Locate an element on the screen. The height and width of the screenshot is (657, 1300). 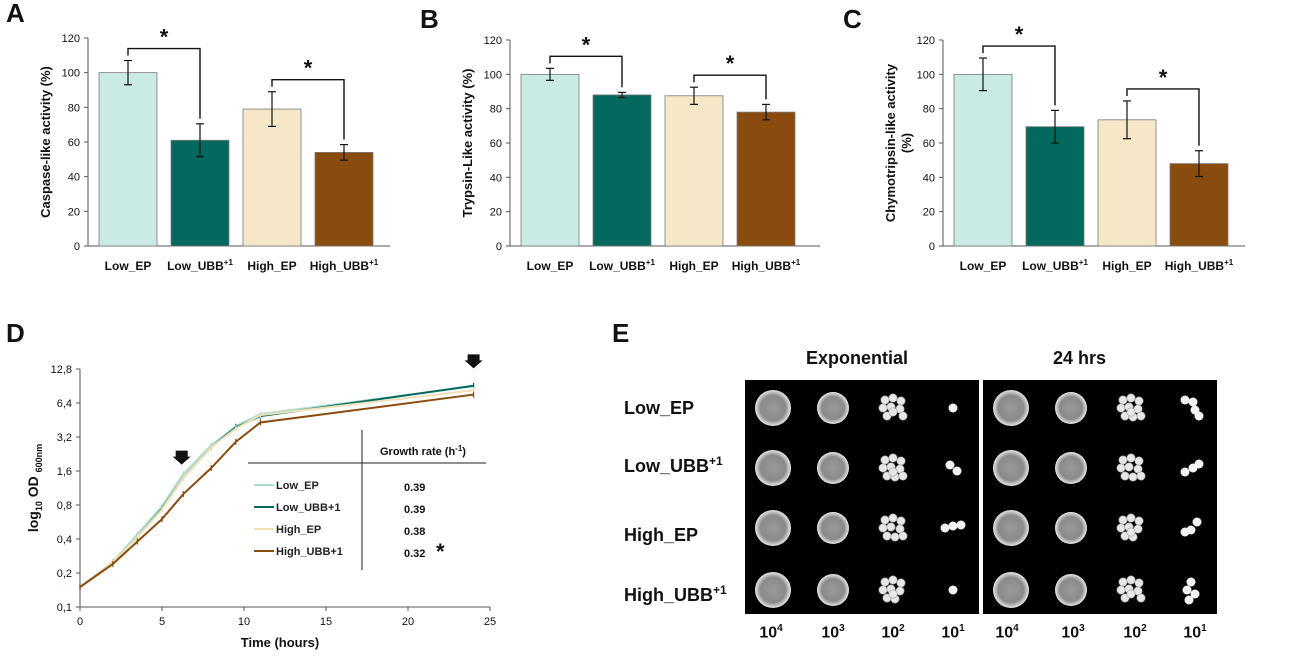
y-axis-title: Caspase-like activity (%) is located at coordinates (45, 142).